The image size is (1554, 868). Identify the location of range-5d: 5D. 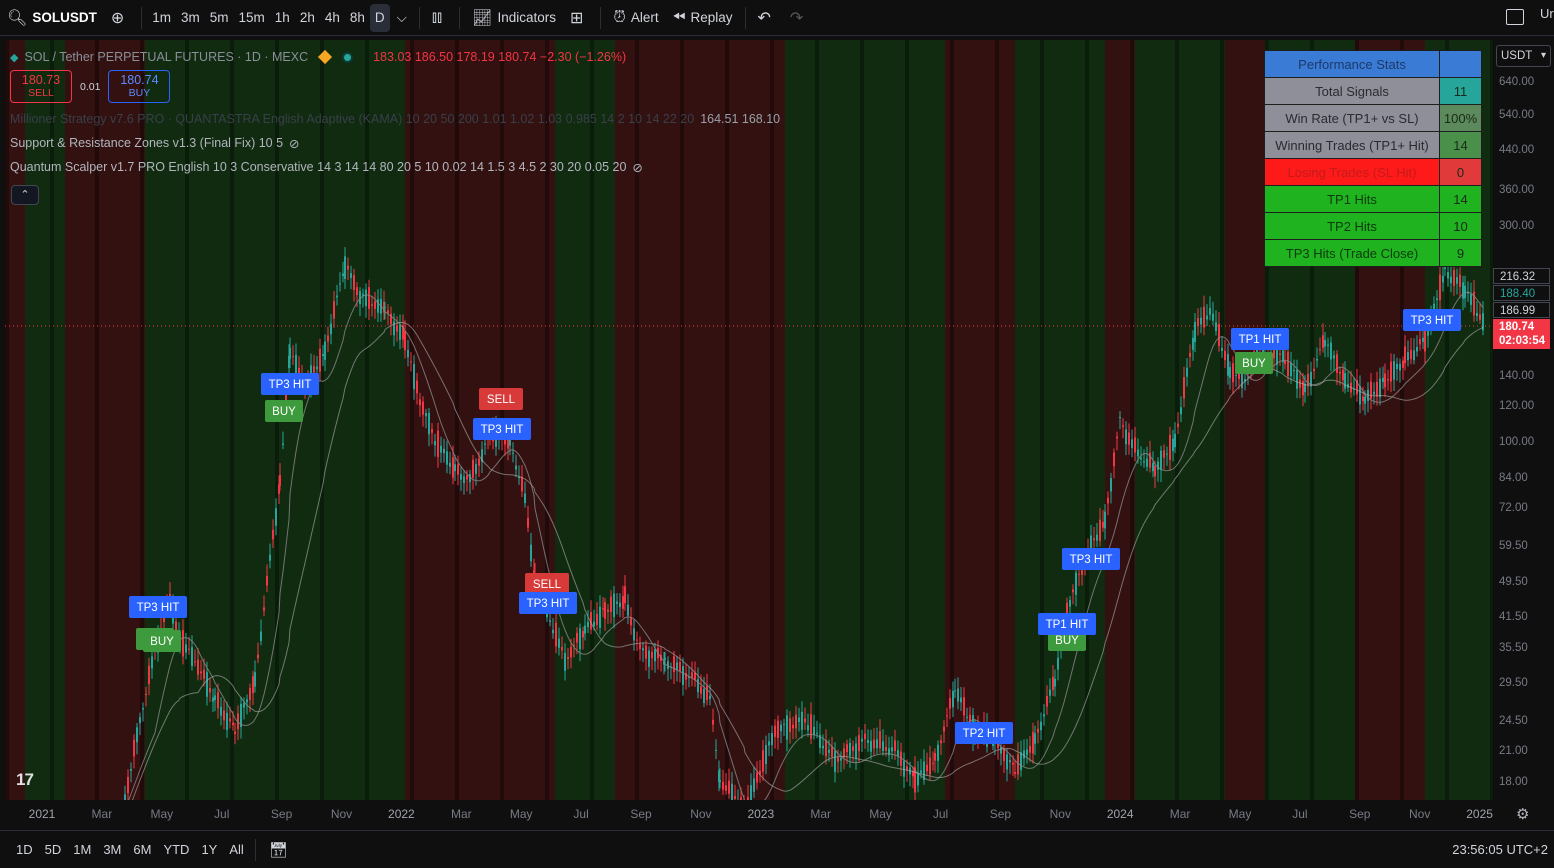
(53, 849).